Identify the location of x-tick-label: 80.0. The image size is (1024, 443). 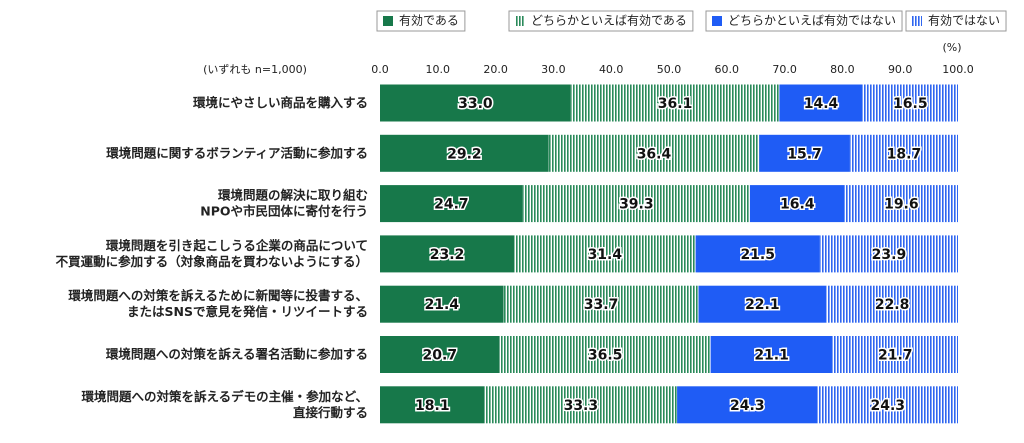
(842, 69).